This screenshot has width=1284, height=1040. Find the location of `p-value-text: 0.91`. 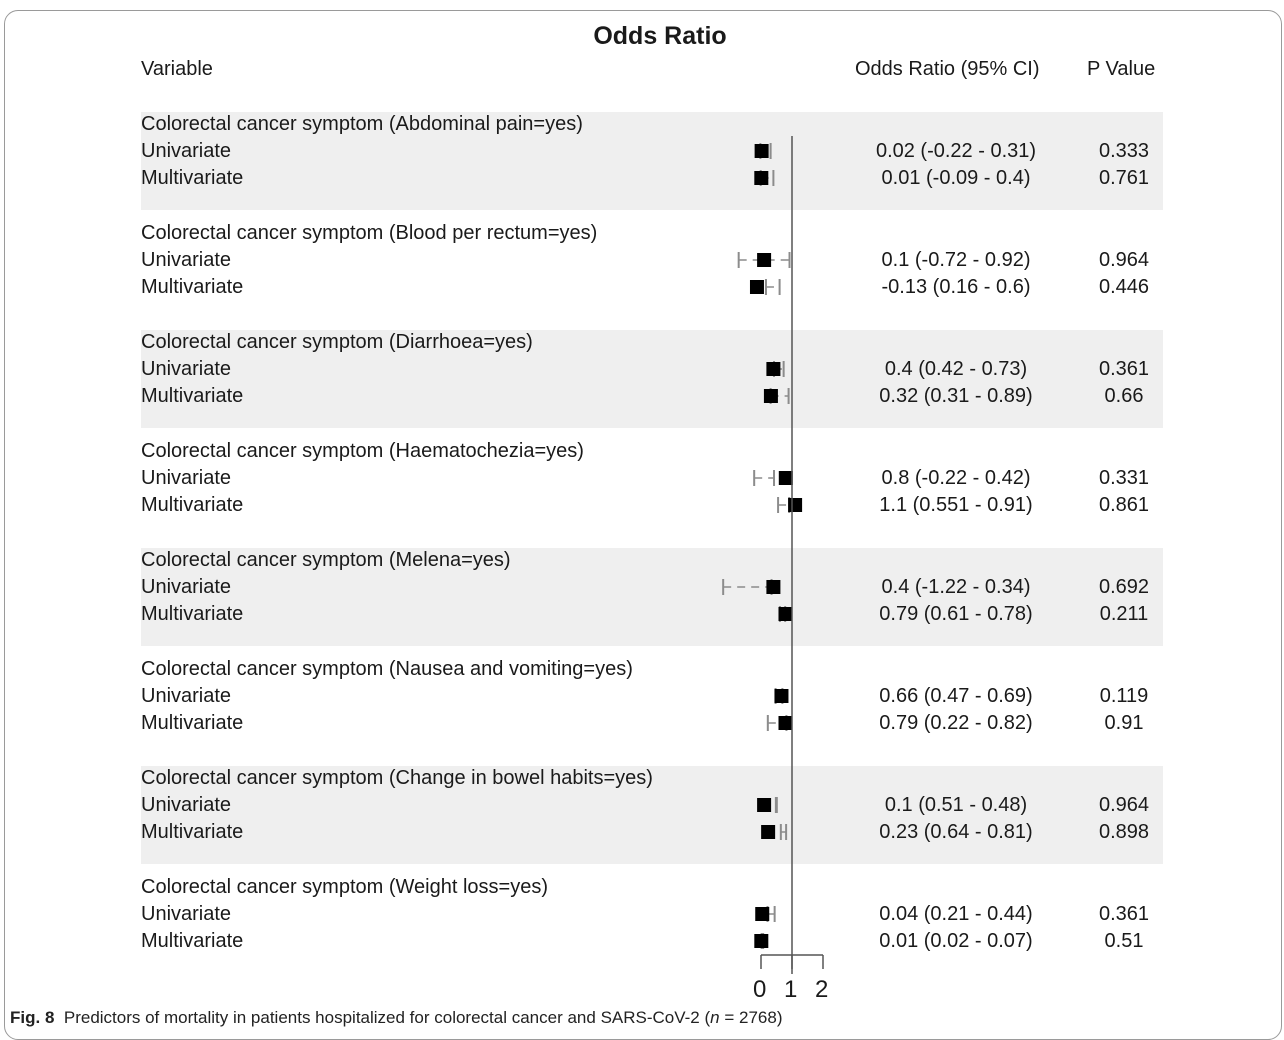

p-value-text: 0.91 is located at coordinates (1124, 723).